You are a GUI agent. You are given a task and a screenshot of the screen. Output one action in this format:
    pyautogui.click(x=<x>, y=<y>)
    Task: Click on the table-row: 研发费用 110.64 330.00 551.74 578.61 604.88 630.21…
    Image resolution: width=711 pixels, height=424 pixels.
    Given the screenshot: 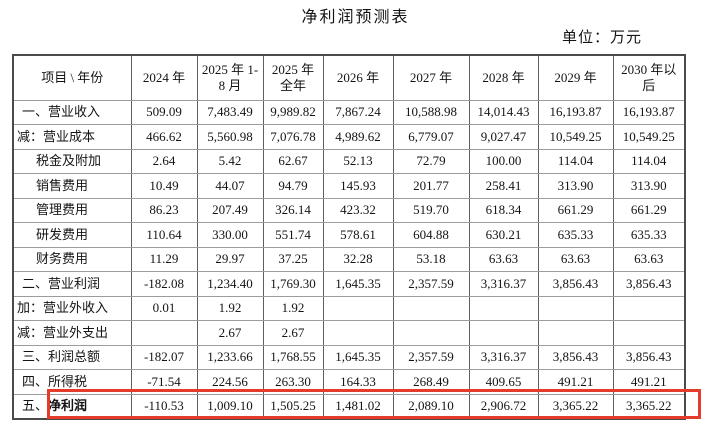 What is the action you would take?
    pyautogui.click(x=349, y=235)
    